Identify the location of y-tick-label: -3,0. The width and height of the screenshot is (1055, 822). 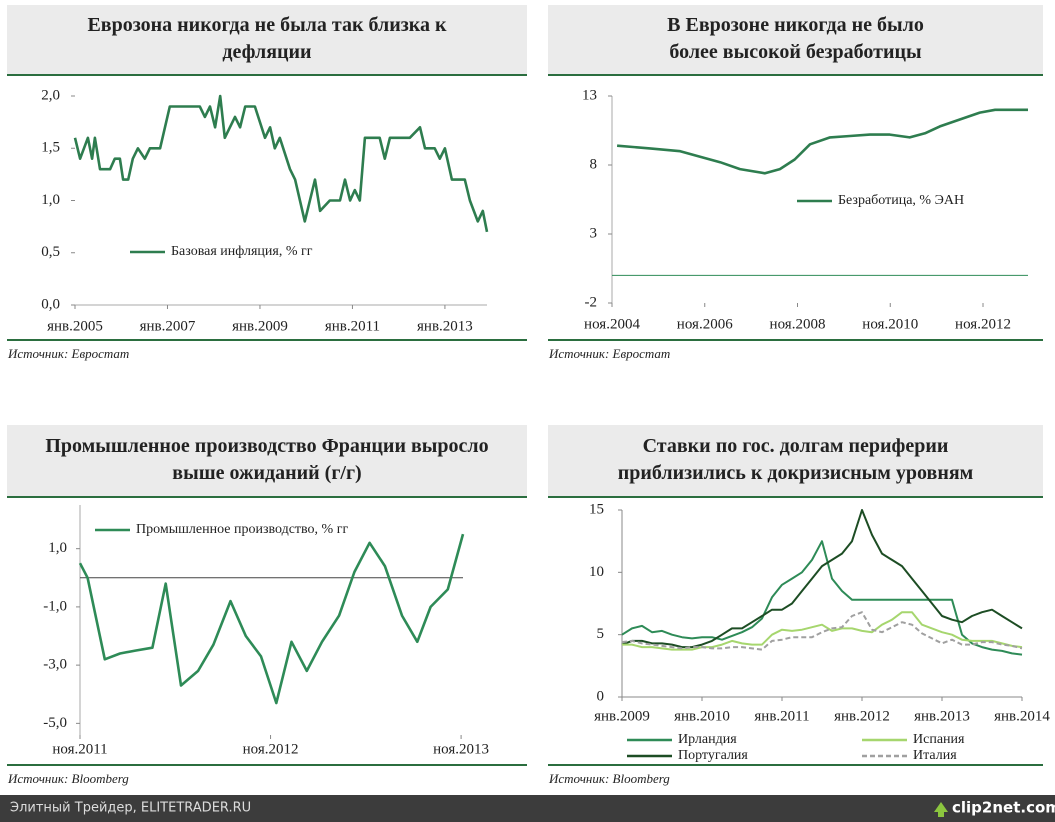
(55, 665).